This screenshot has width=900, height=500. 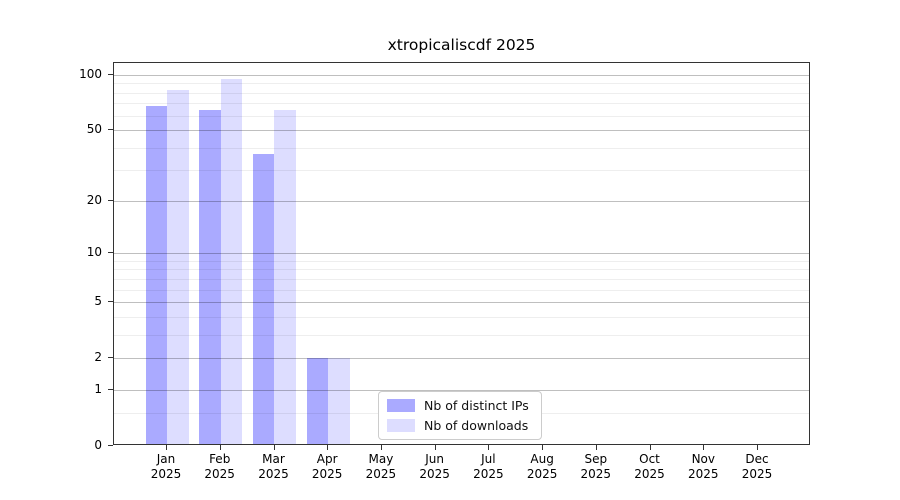 What do you see at coordinates (220, 459) in the screenshot?
I see `month-name: Feb` at bounding box center [220, 459].